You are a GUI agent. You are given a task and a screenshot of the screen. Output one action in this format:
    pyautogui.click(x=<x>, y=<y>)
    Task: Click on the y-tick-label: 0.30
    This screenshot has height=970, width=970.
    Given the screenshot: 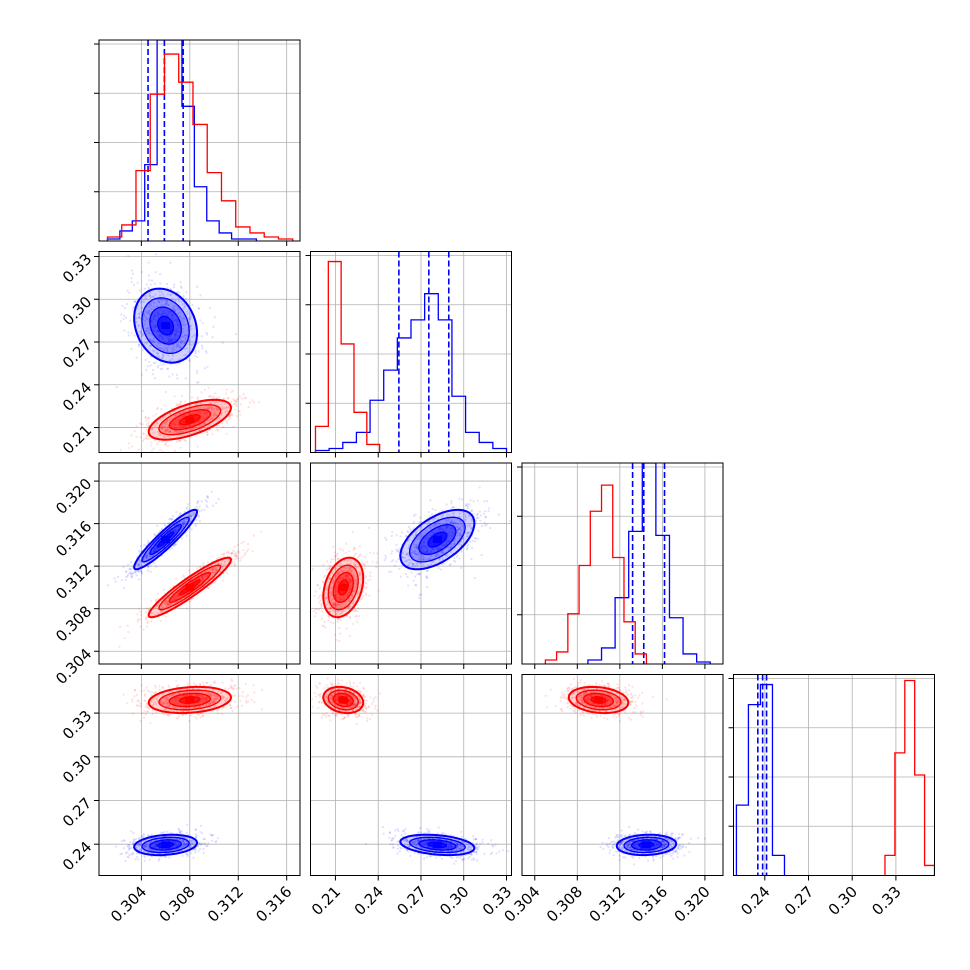 What is the action you would take?
    pyautogui.click(x=77, y=311)
    